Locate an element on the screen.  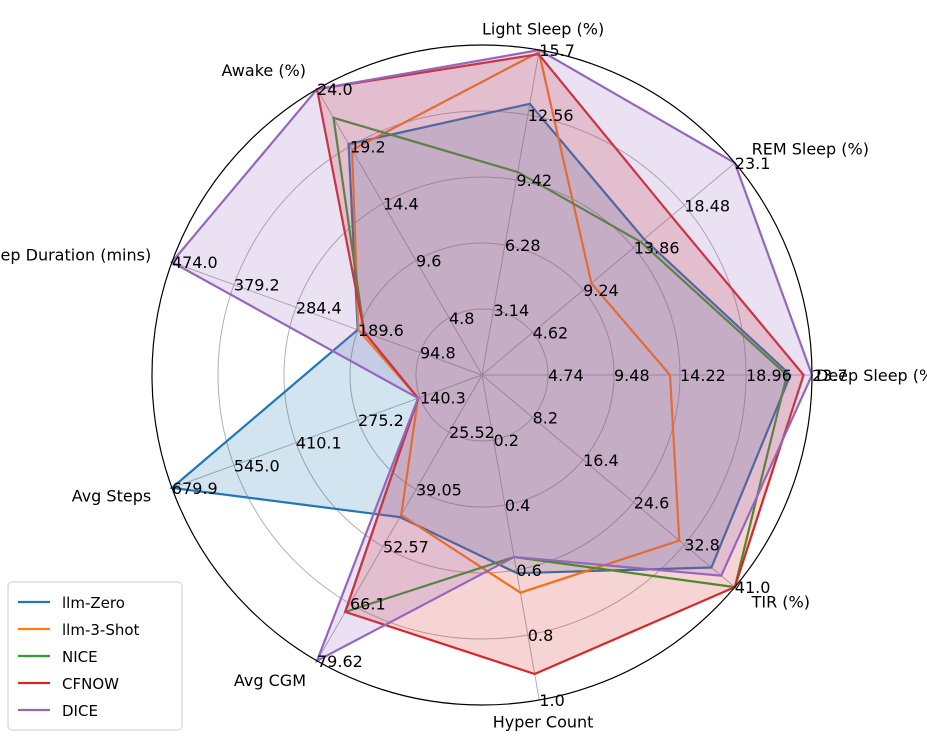
axis-label: Awake (%) is located at coordinates (264, 70).